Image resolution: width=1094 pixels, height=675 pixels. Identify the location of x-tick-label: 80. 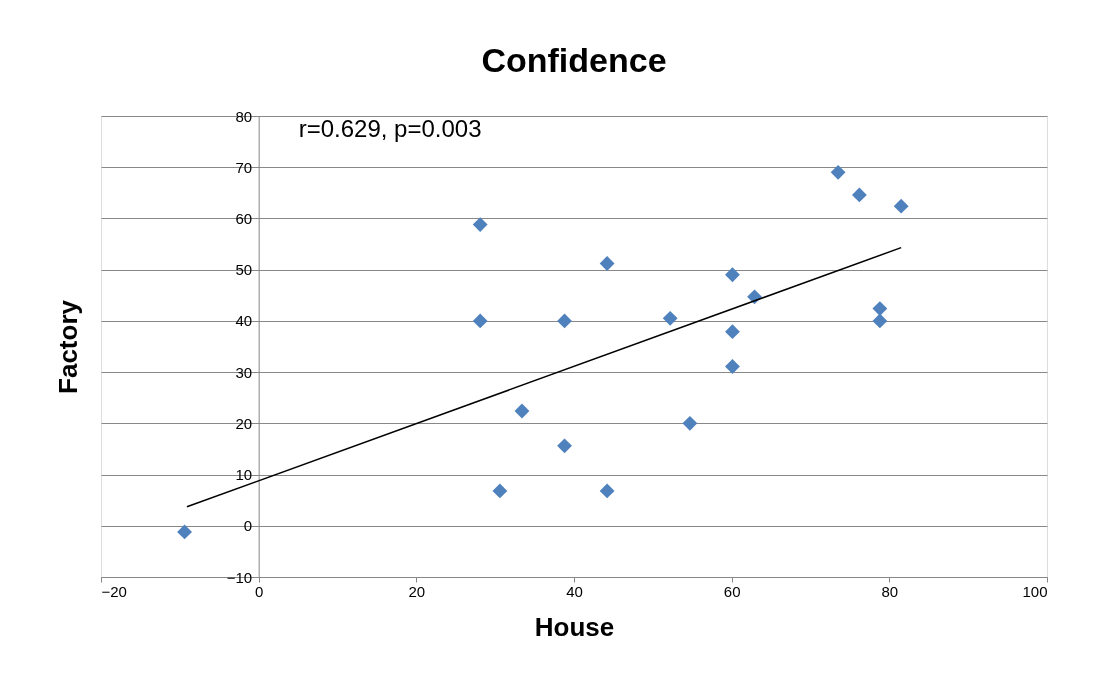
(890, 591).